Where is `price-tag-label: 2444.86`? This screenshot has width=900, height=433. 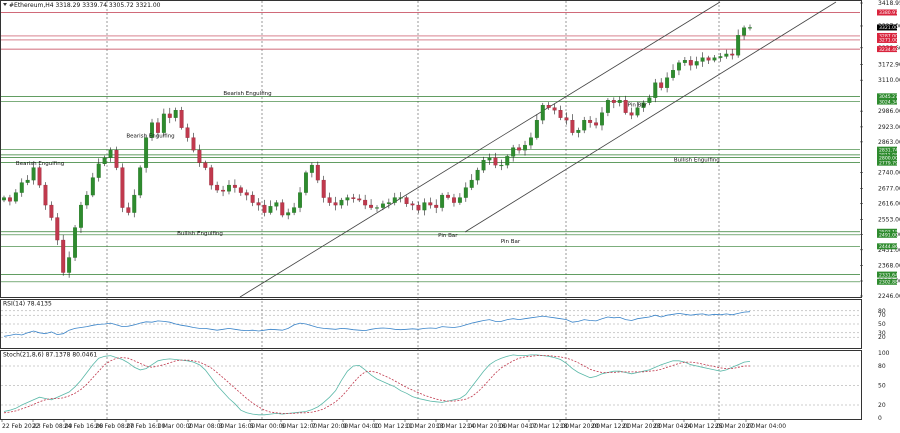 price-tag-label: 2444.86 is located at coordinates (888, 247).